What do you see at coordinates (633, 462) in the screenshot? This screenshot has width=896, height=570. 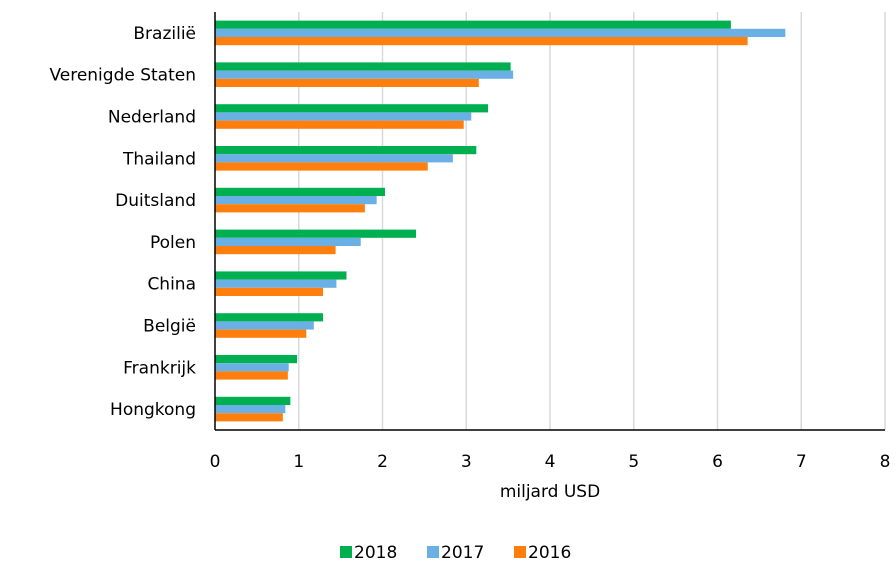 I see `x-tick-label: 5` at bounding box center [633, 462].